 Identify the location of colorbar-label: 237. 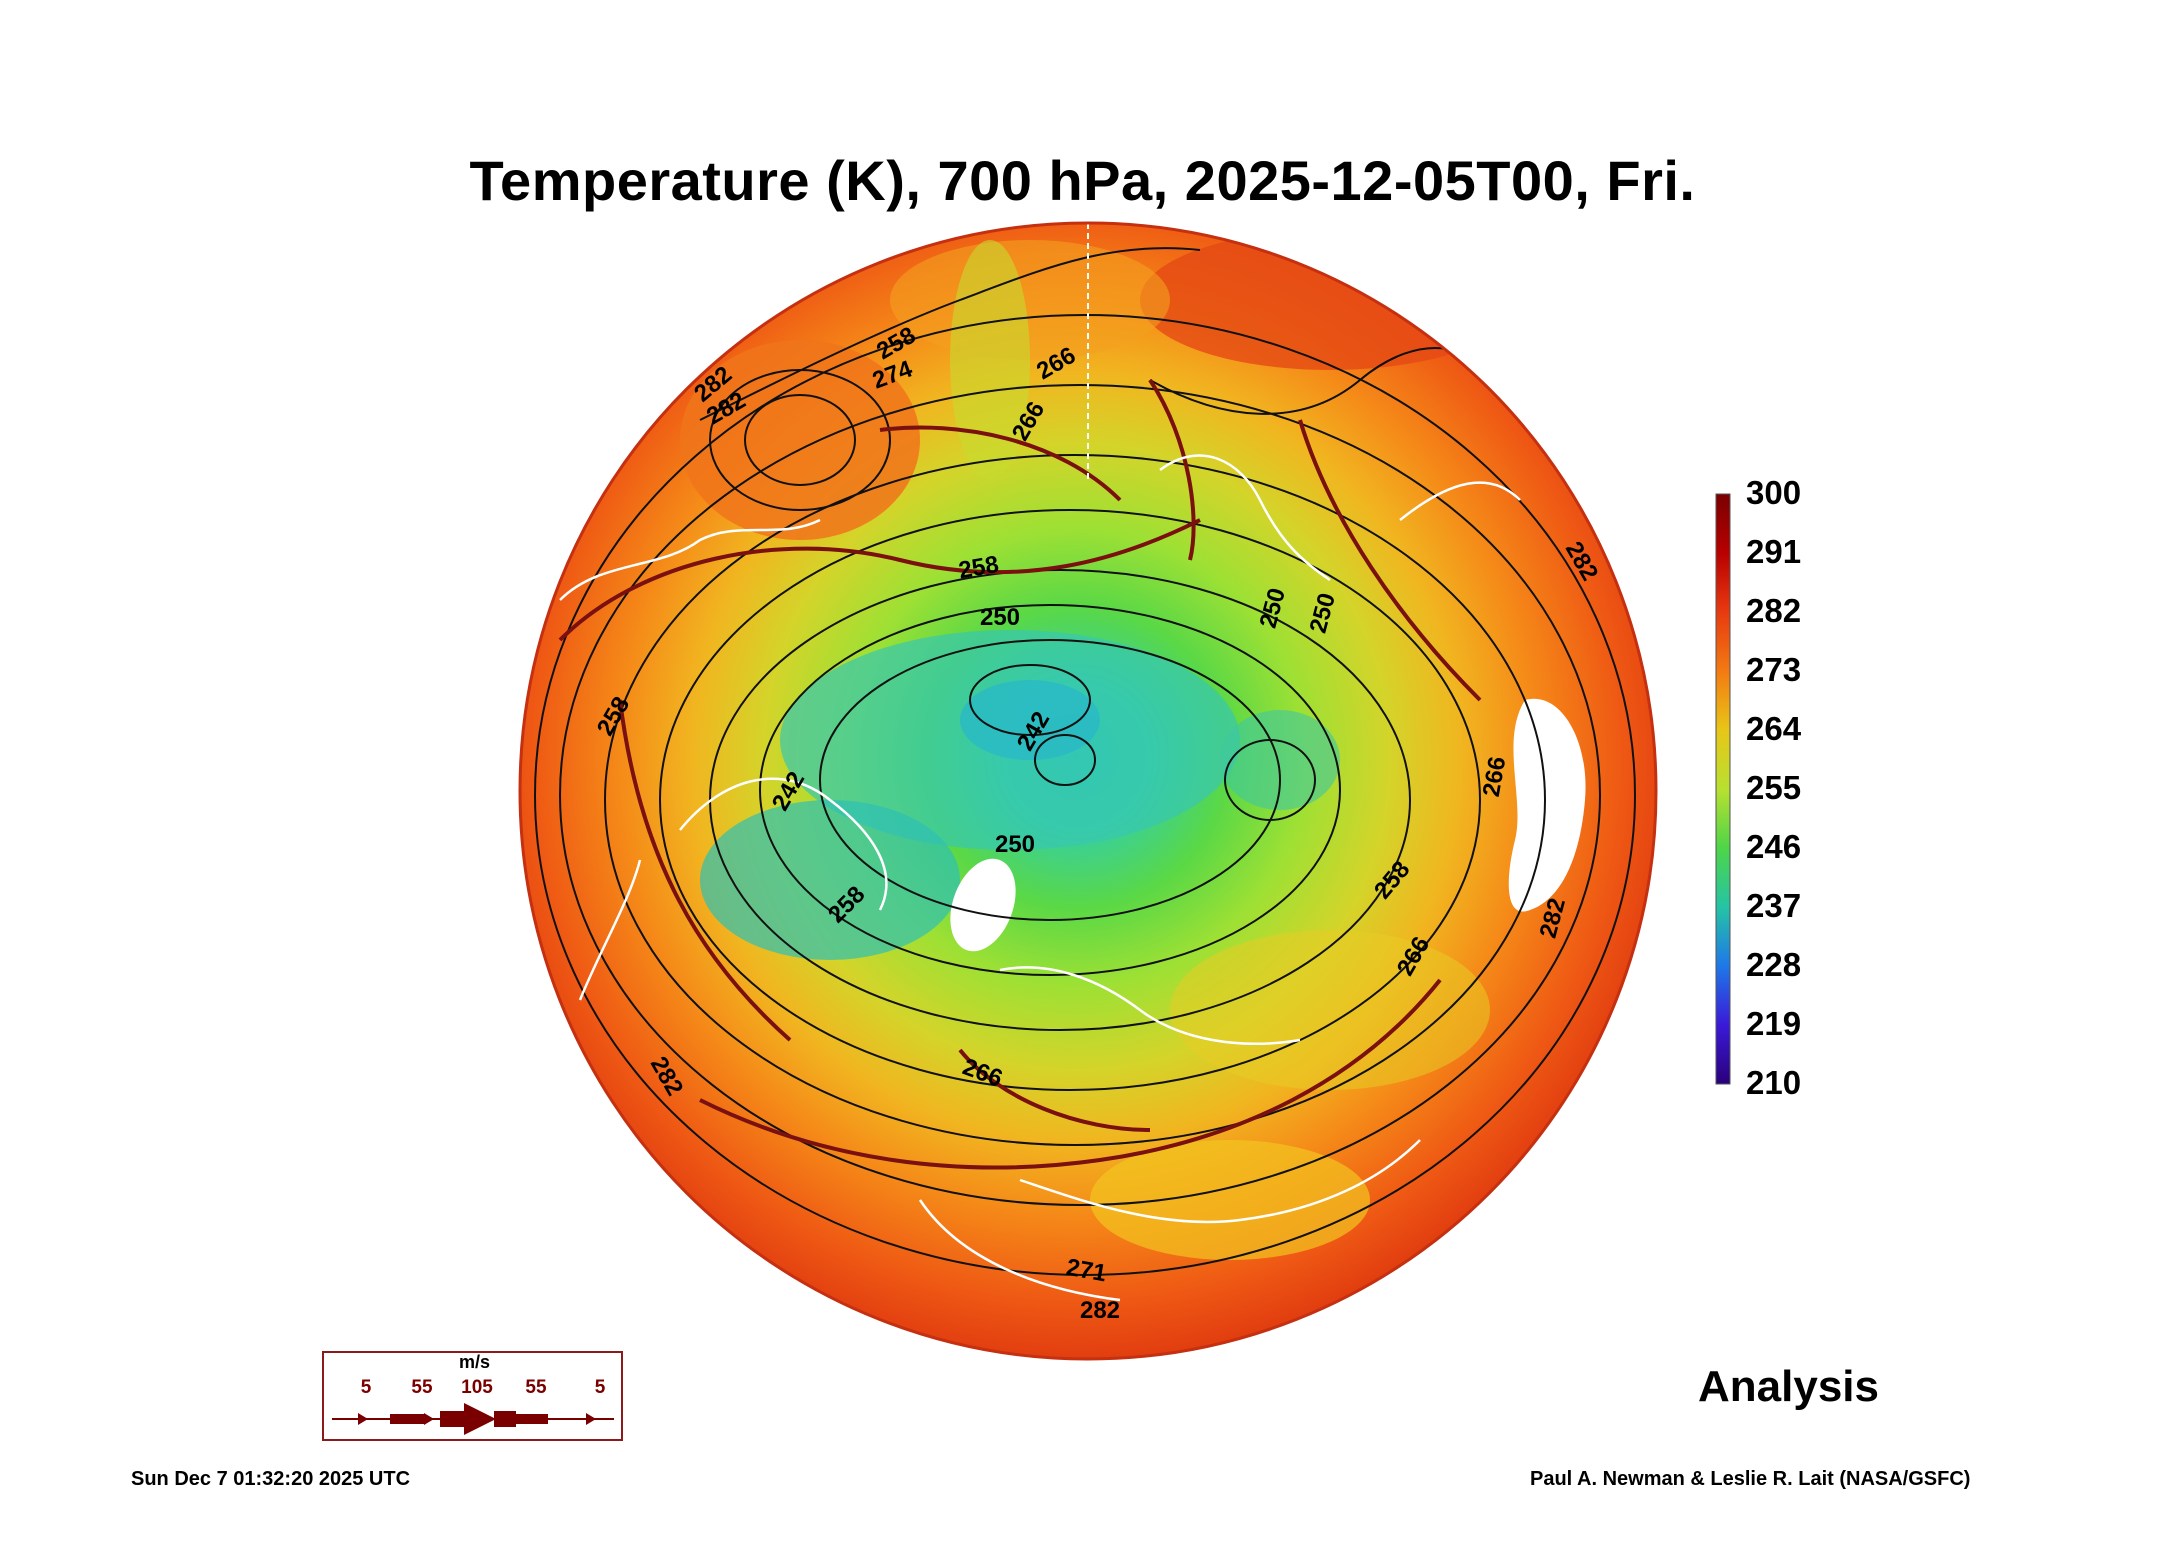
(1774, 905).